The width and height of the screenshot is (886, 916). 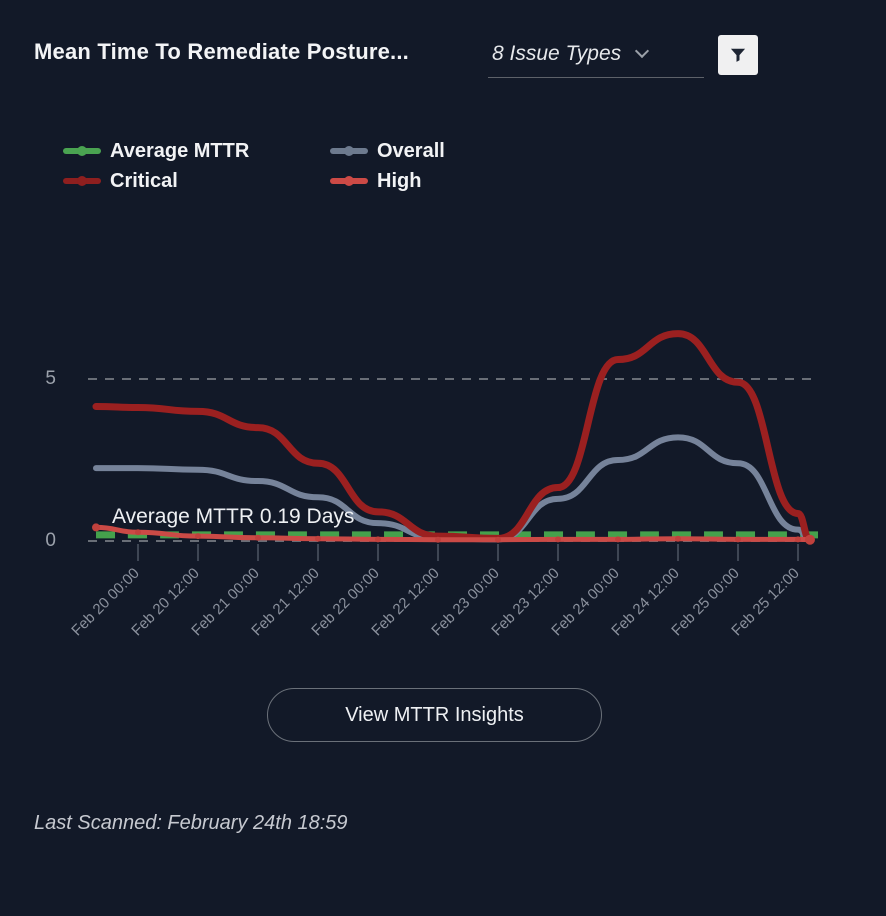 I want to click on legend-swatch-critical, so click(x=82, y=181).